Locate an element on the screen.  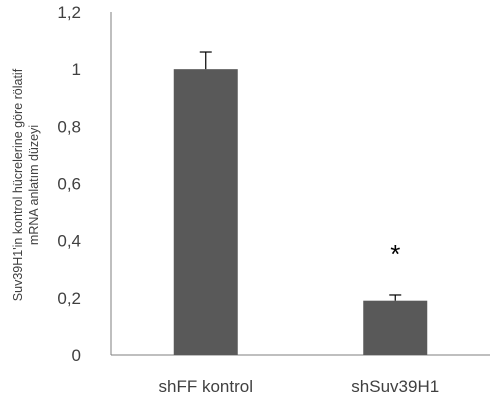
y-tick-label: 1,2 is located at coordinates (69, 12).